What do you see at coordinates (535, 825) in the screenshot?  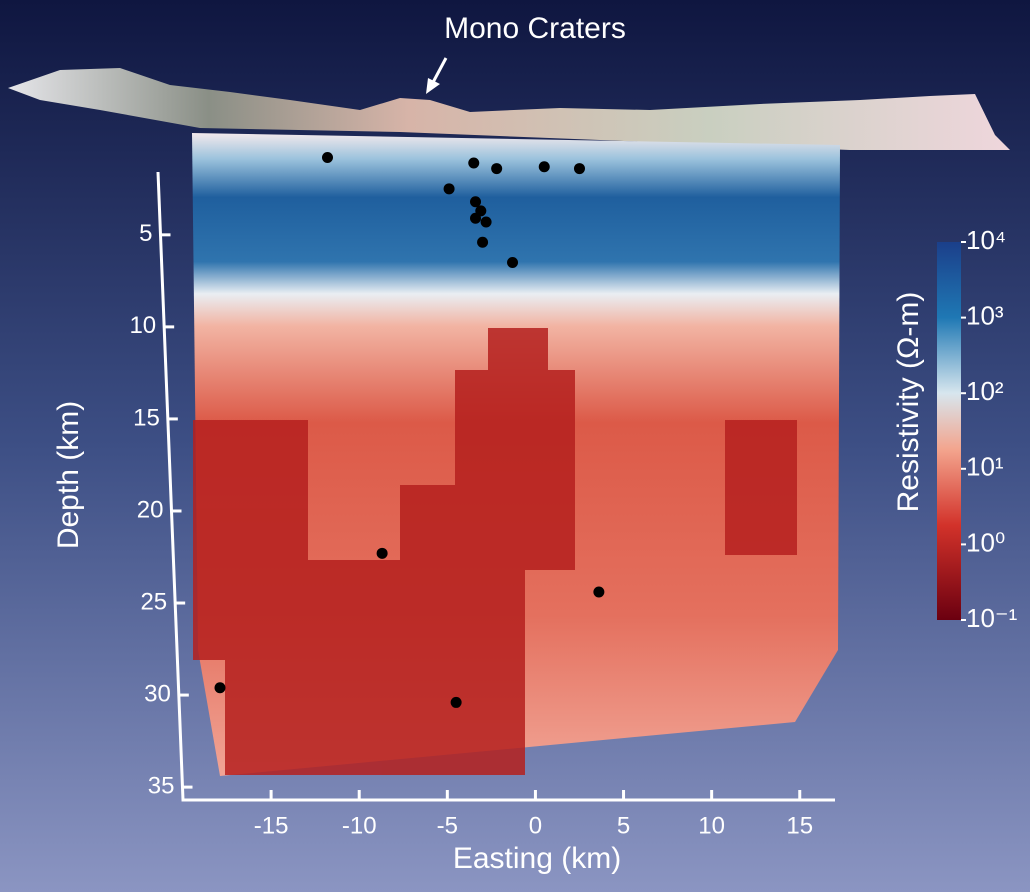 I see `x-tick-label: 0` at bounding box center [535, 825].